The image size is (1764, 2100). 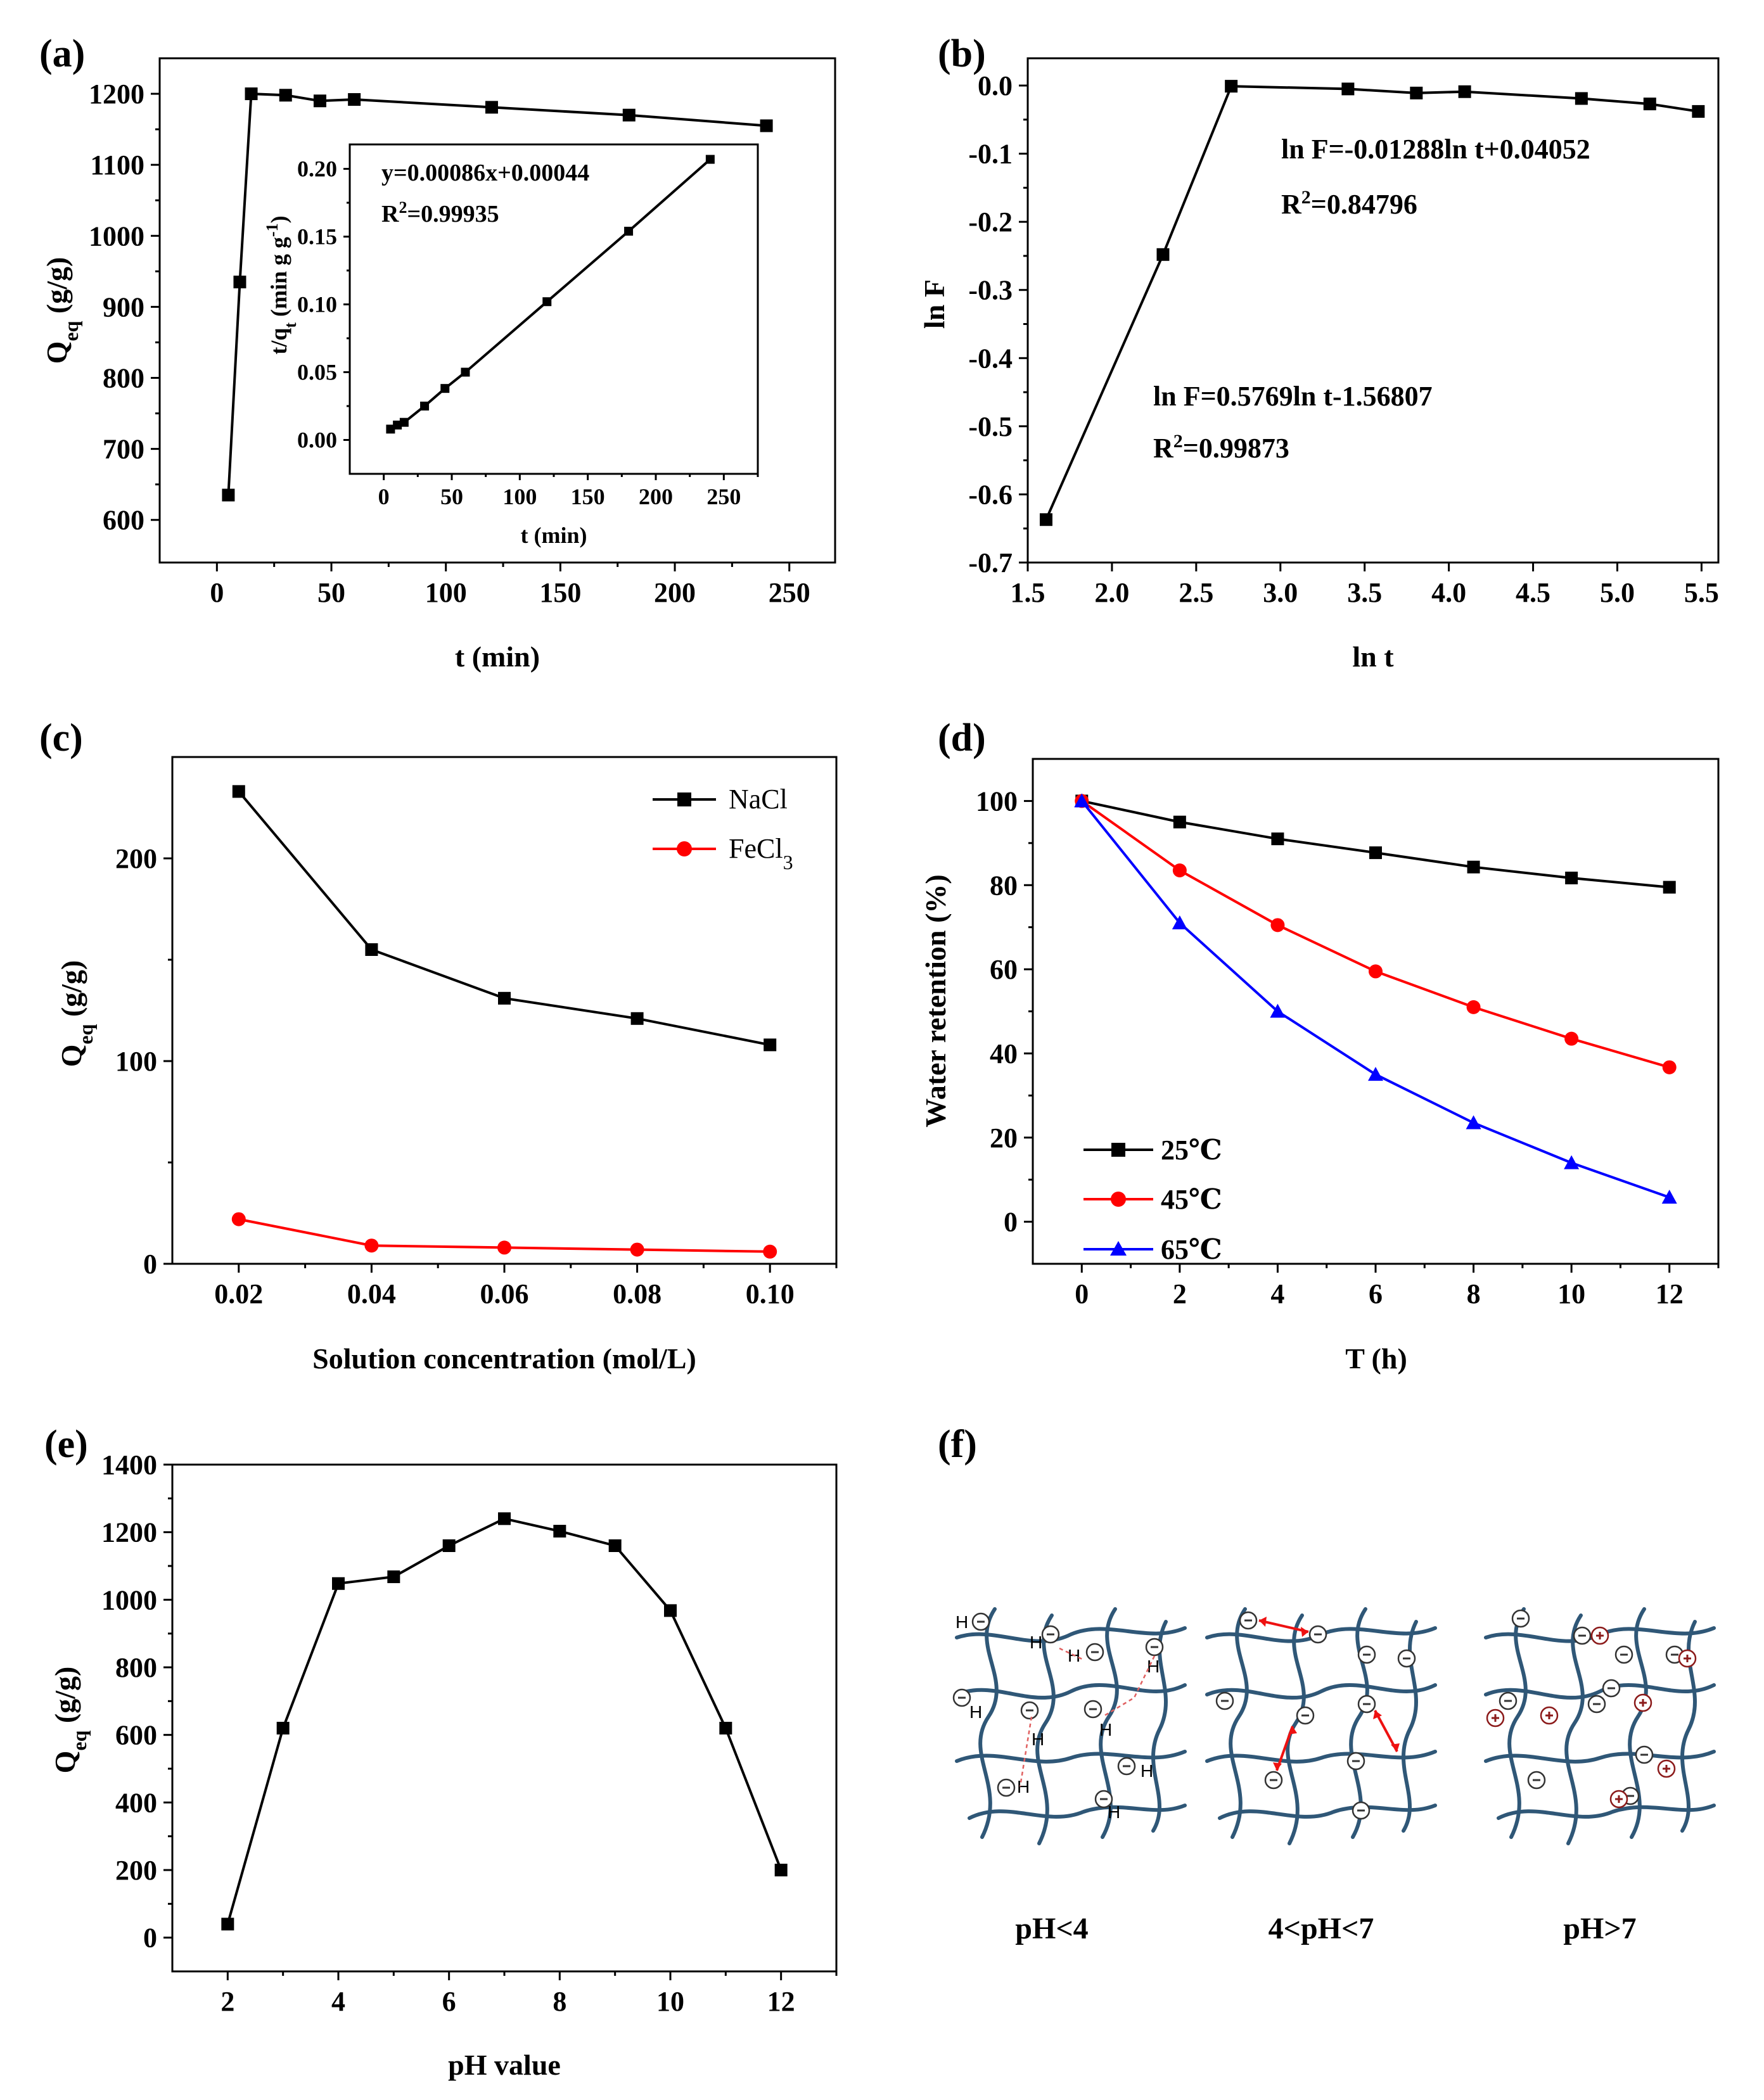 I want to click on x-tick-label: 0, so click(x=217, y=592).